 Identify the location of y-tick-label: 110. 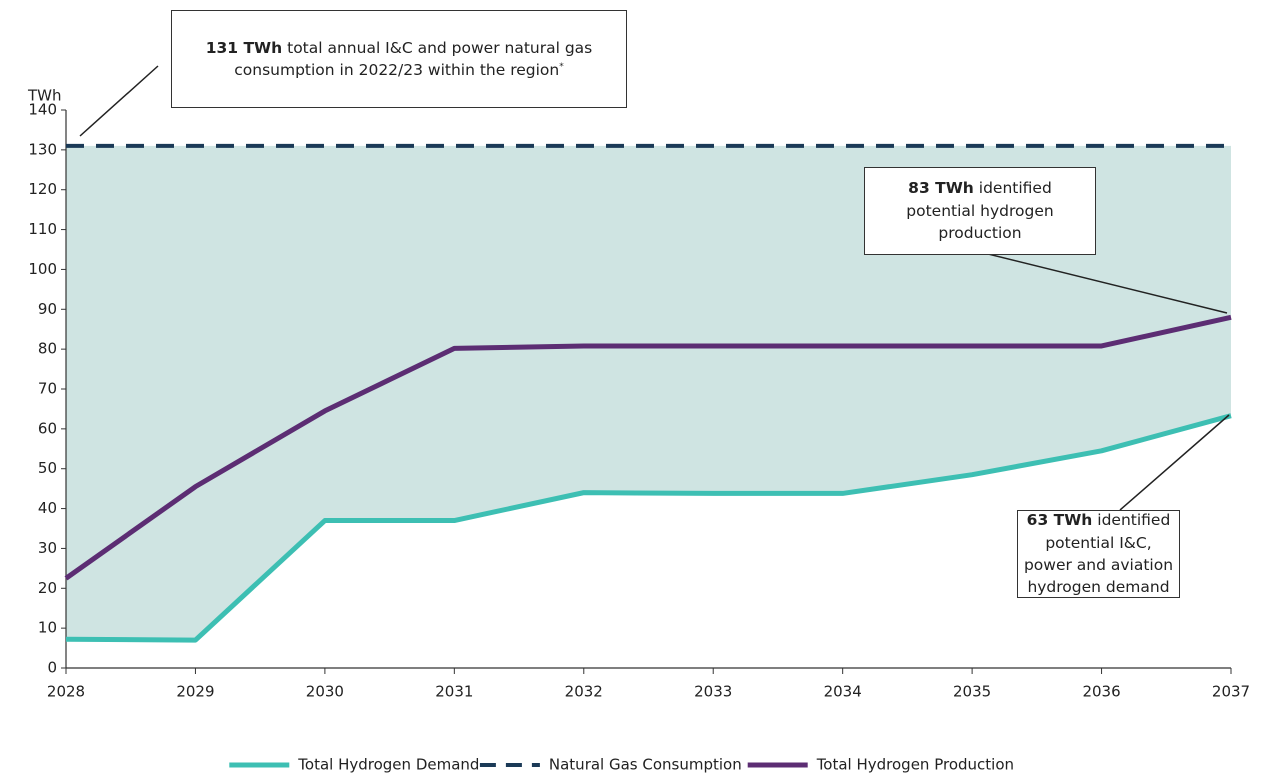
(42, 229).